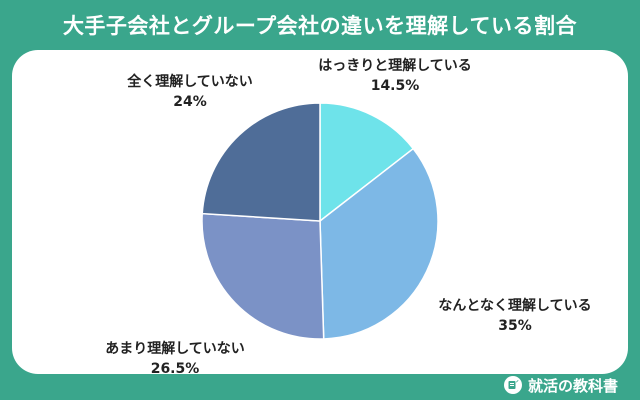 The height and width of the screenshot is (400, 640). What do you see at coordinates (175, 369) in the screenshot?
I see `slice-value: 26.5%` at bounding box center [175, 369].